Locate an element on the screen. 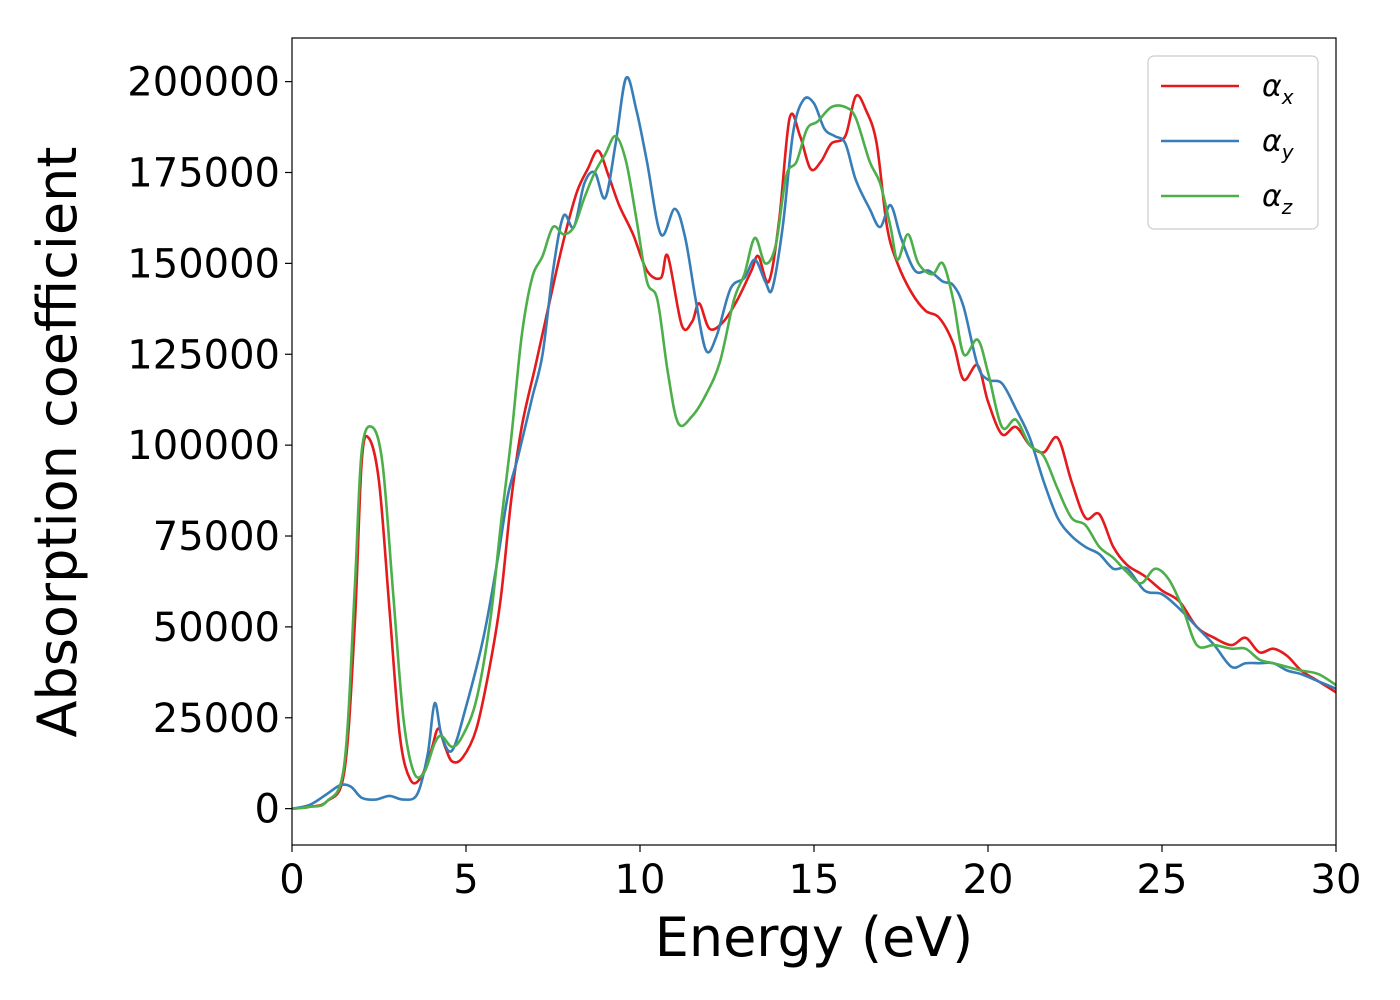 This screenshot has width=1400, height=1000. legend-label-alpha-y: αy is located at coordinates (1278, 144).